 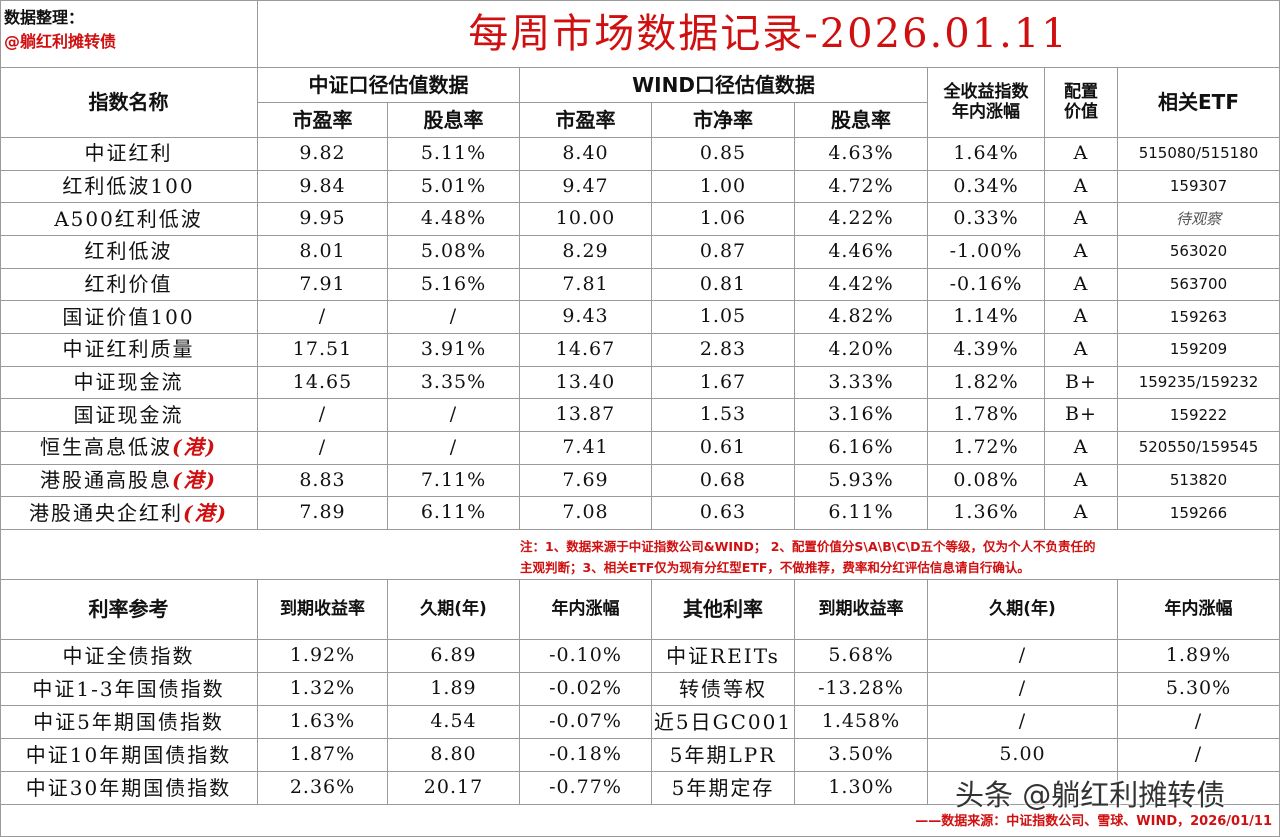 What do you see at coordinates (454, 154) in the screenshot?
I see `table-cell: 5.11%` at bounding box center [454, 154].